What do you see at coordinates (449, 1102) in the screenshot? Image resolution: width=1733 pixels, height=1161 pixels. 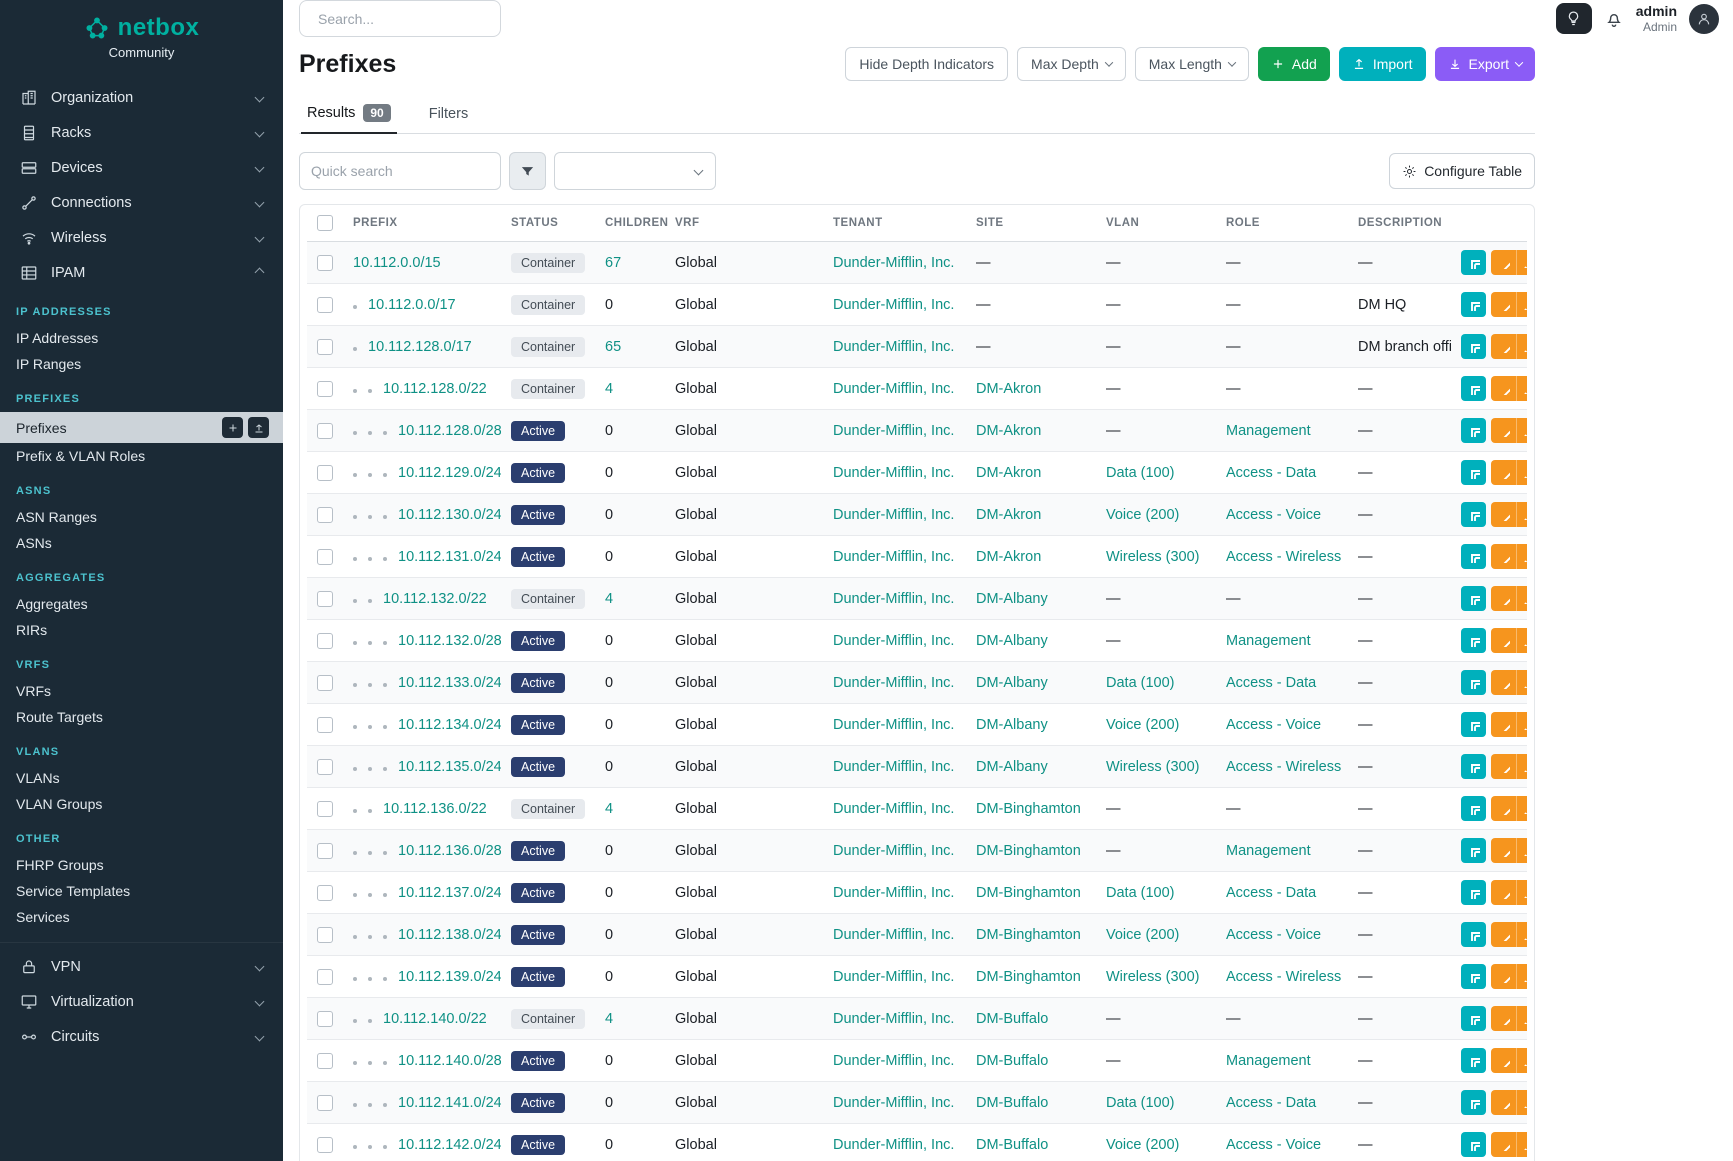 I see `prefix-link: 10.112.141.0/24` at bounding box center [449, 1102].